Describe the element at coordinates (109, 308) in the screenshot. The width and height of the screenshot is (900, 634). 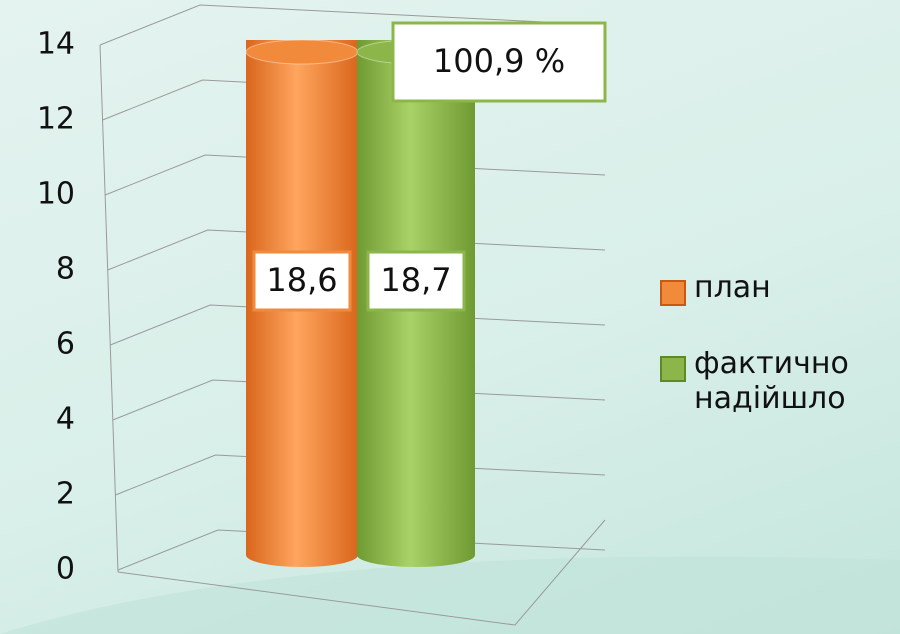
I see `y-axis` at that location.